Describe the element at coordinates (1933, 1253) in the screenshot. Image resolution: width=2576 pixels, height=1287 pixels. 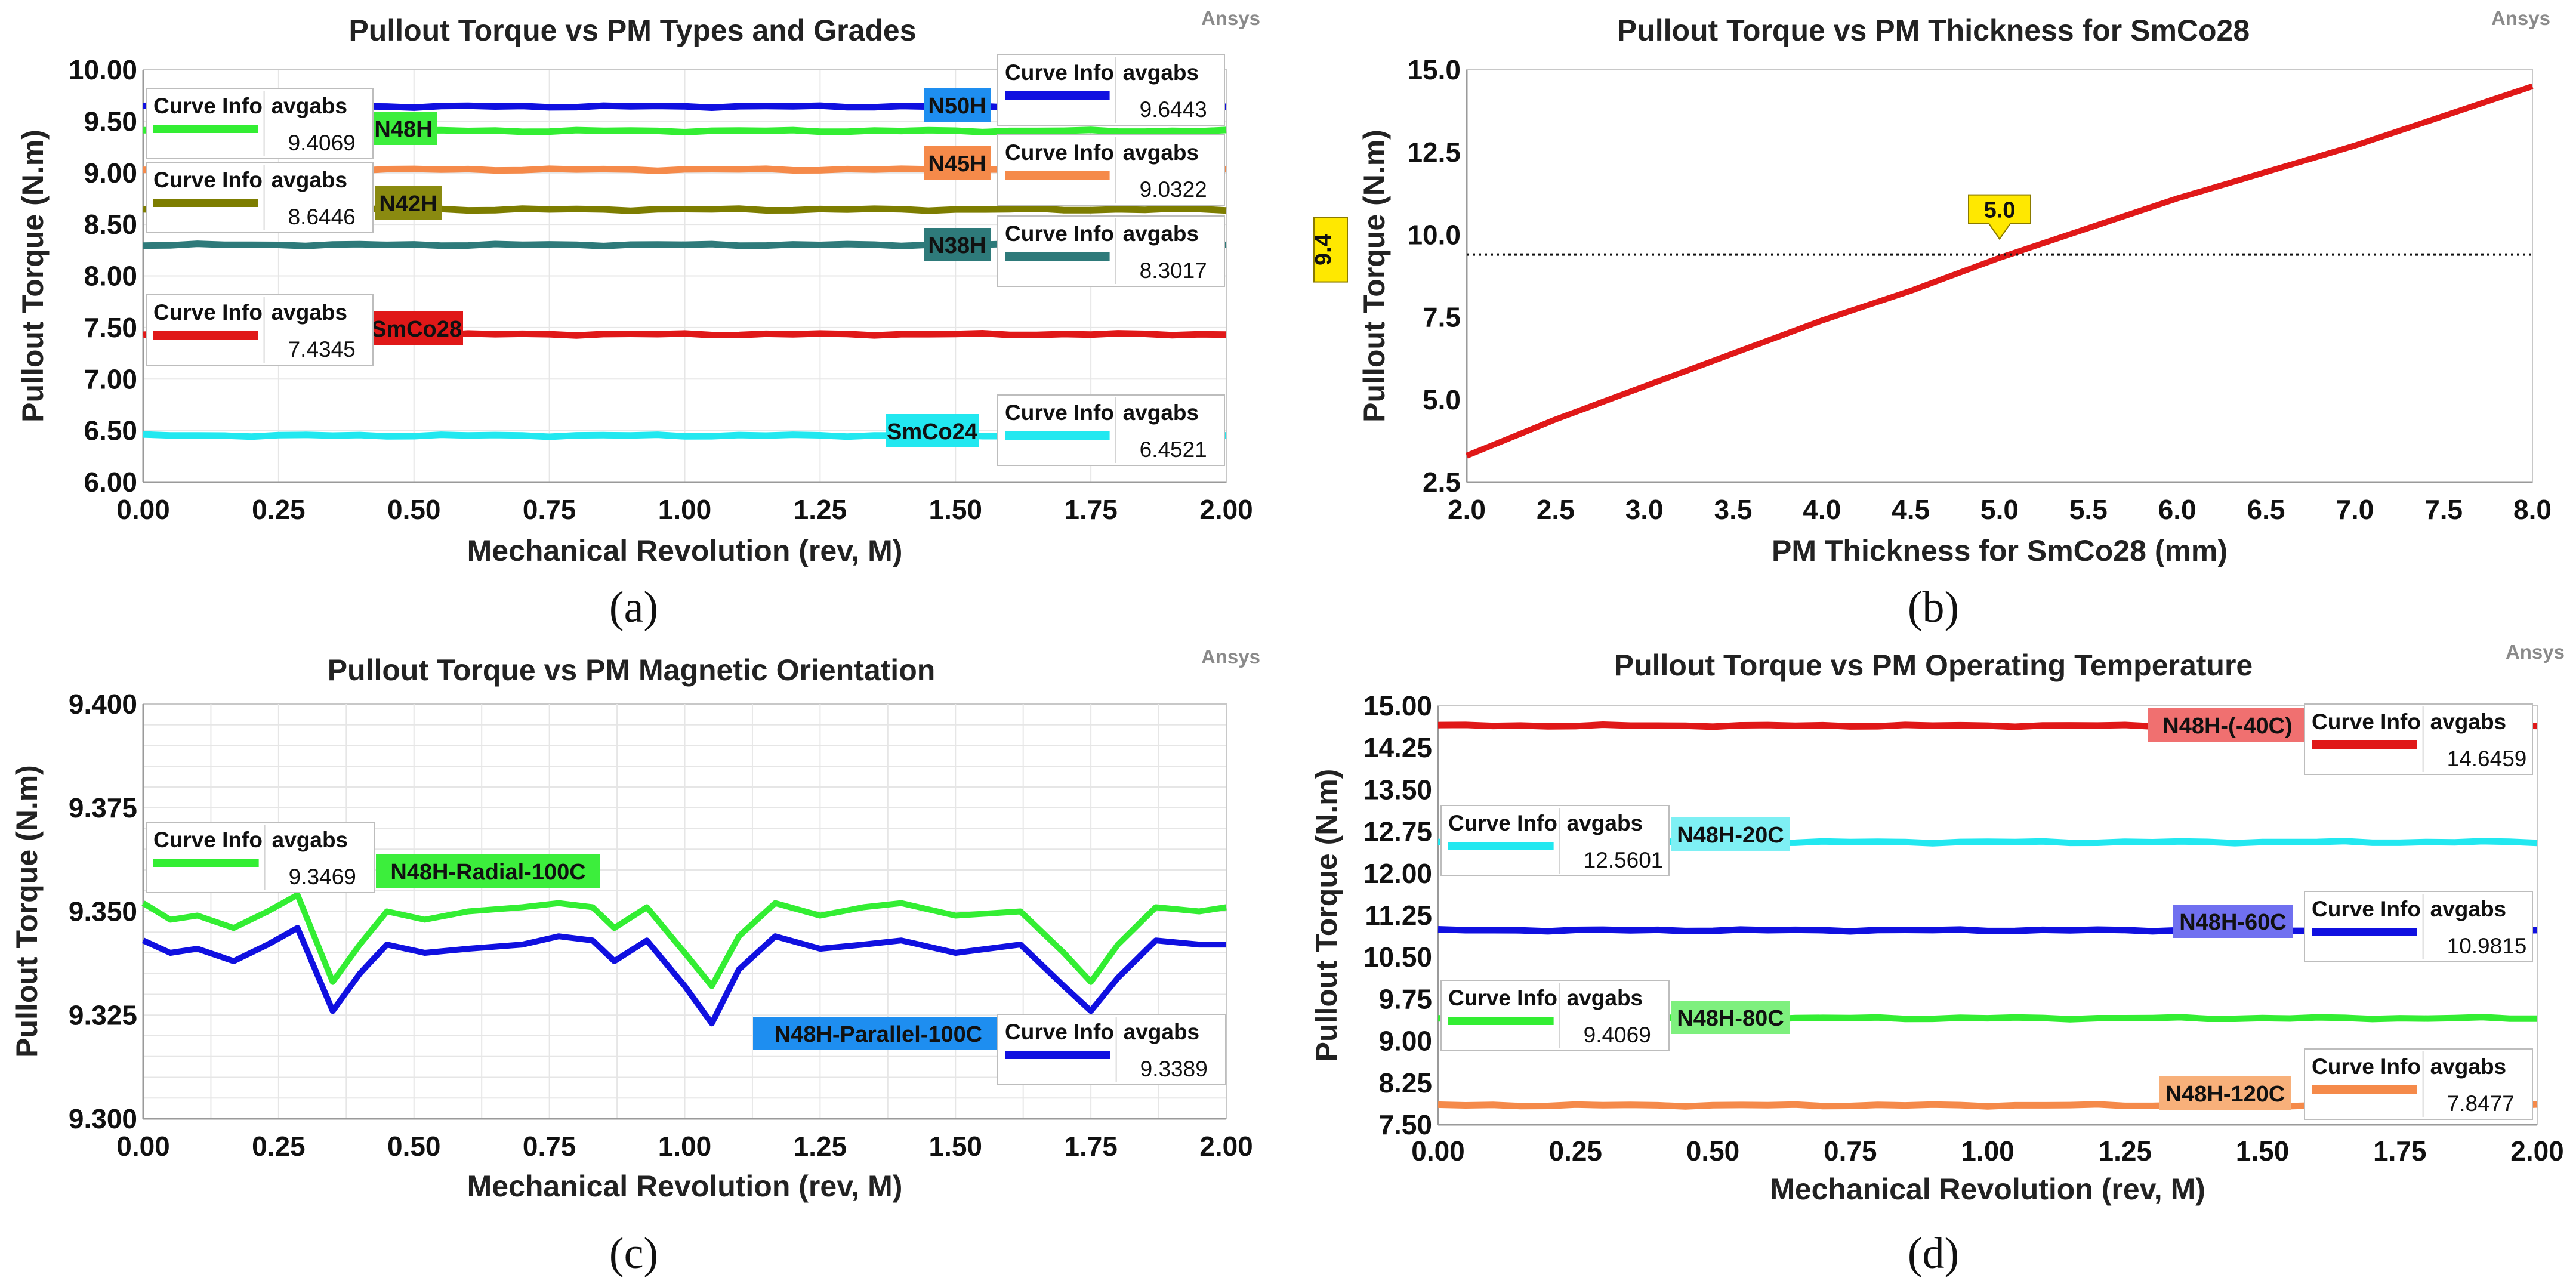
I see `panel-label: (d)` at that location.